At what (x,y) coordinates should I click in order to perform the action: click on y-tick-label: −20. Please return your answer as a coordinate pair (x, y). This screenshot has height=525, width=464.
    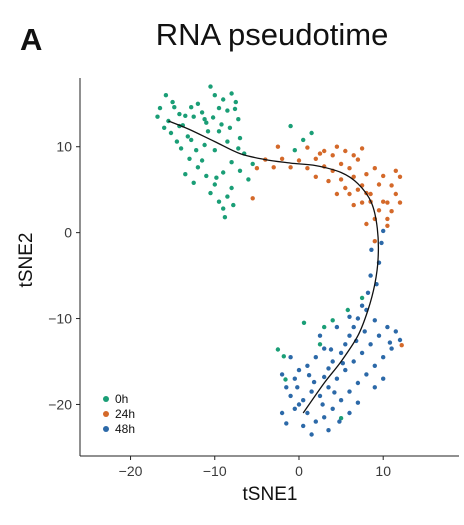
    Looking at the image, I should click on (60, 404).